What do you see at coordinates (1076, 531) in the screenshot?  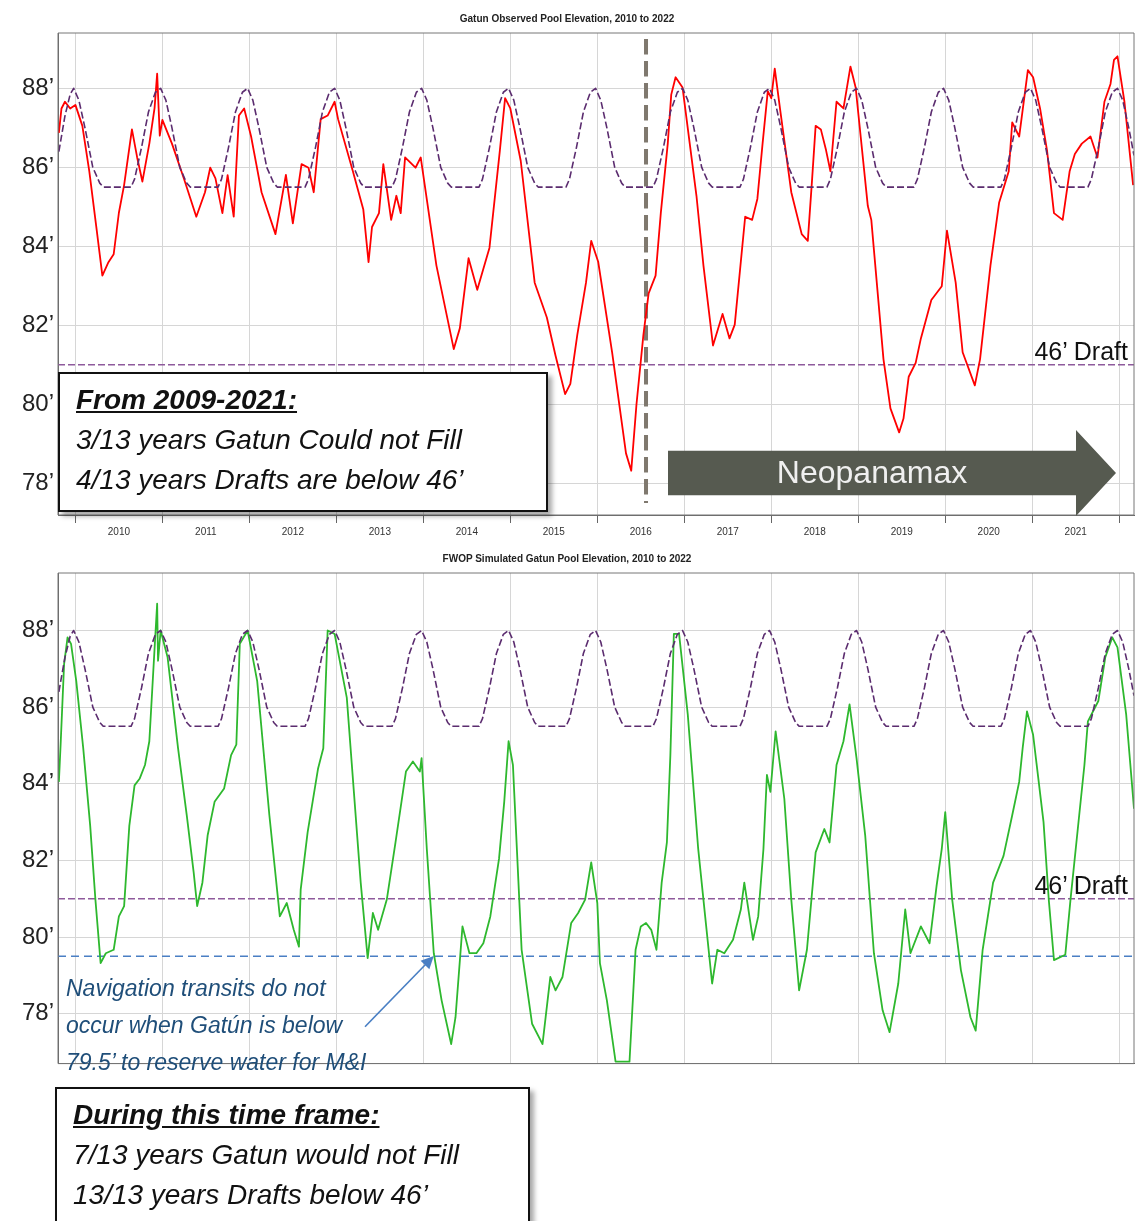 I see `x-tick-label: 2021` at bounding box center [1076, 531].